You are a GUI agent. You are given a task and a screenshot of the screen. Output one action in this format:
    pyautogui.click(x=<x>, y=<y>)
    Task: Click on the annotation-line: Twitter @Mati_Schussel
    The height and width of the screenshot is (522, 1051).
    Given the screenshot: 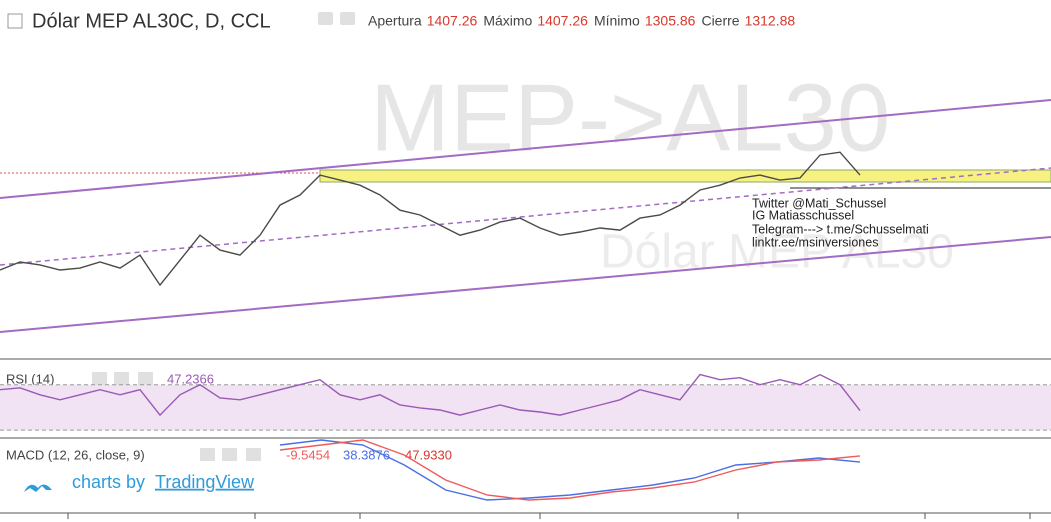 What is the action you would take?
    pyautogui.click(x=819, y=203)
    